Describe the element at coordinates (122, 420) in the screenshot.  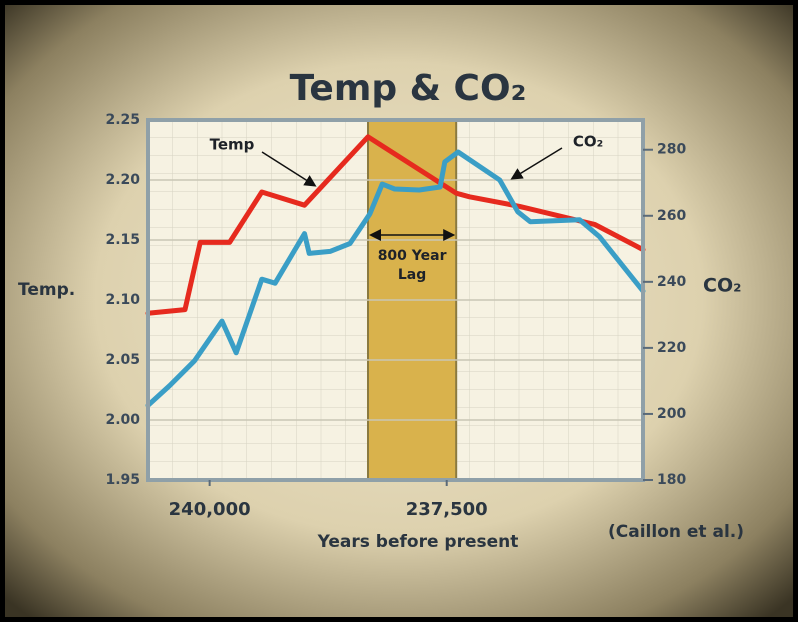
I see `y-tick-label: 2.00` at that location.